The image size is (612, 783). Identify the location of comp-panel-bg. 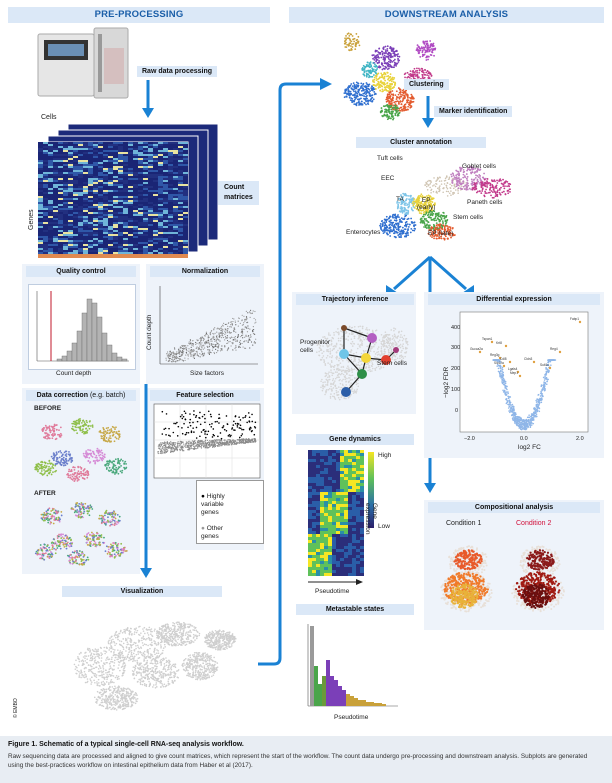
(514, 565).